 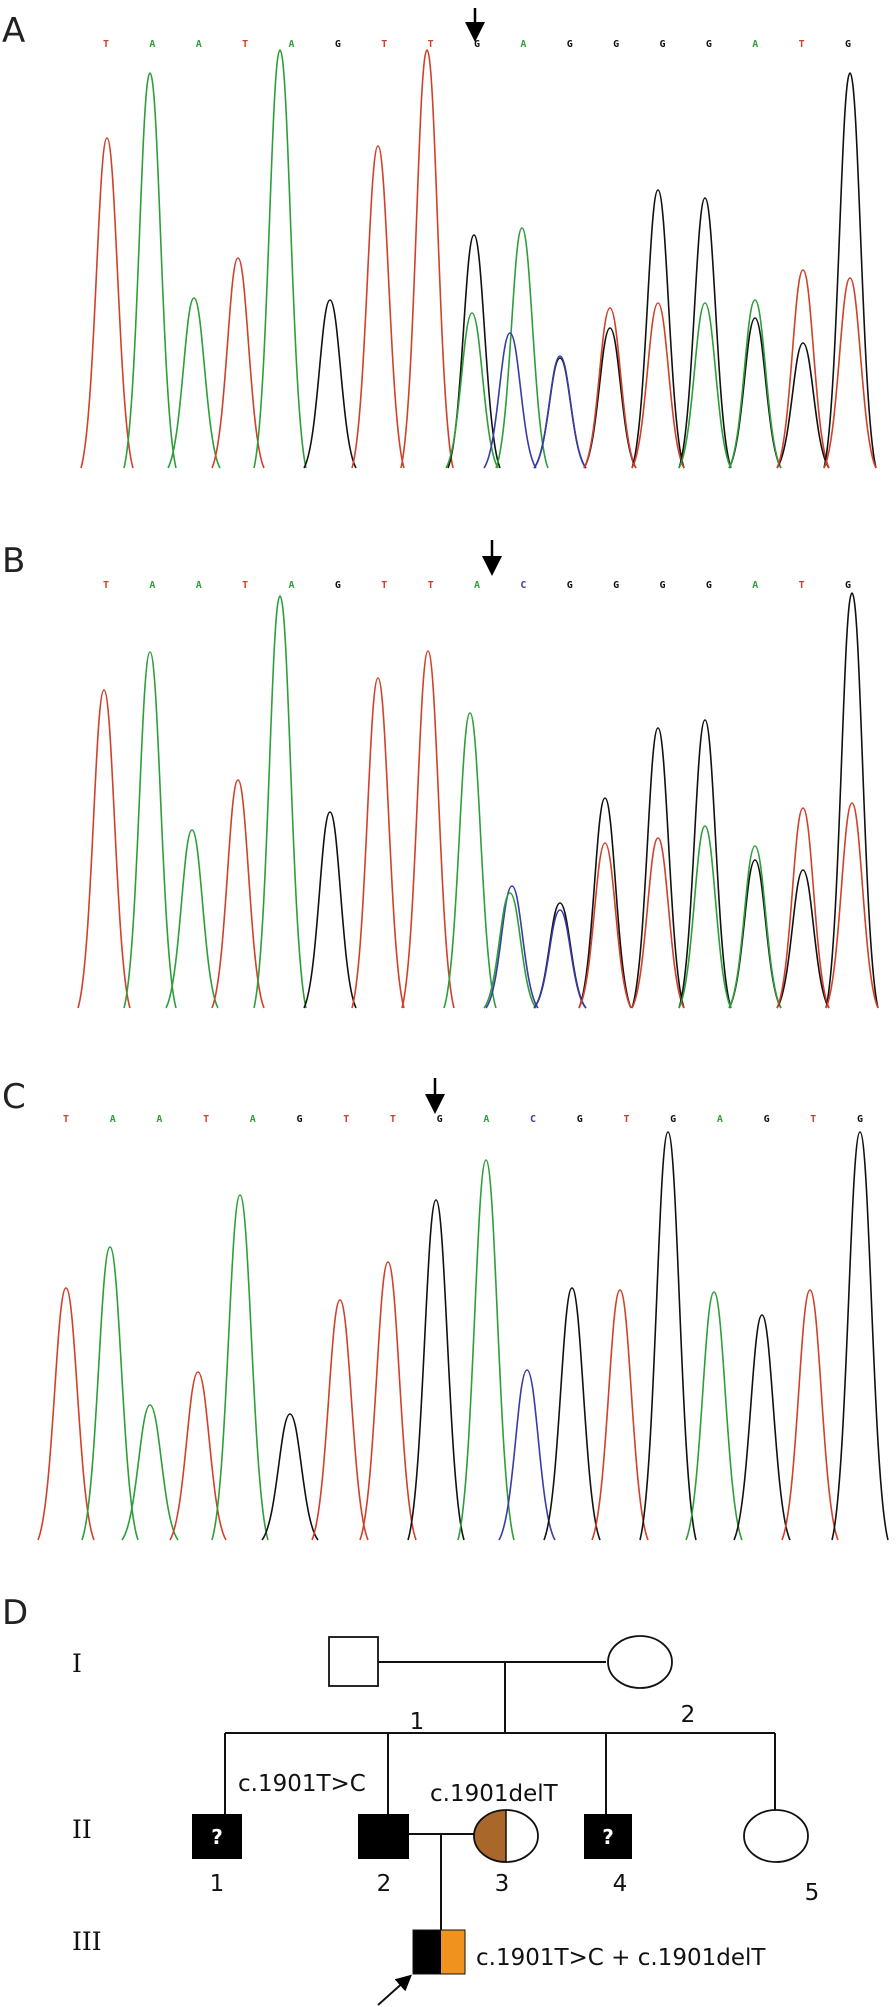 I want to click on individual-i1-male, so click(x=353, y=1661).